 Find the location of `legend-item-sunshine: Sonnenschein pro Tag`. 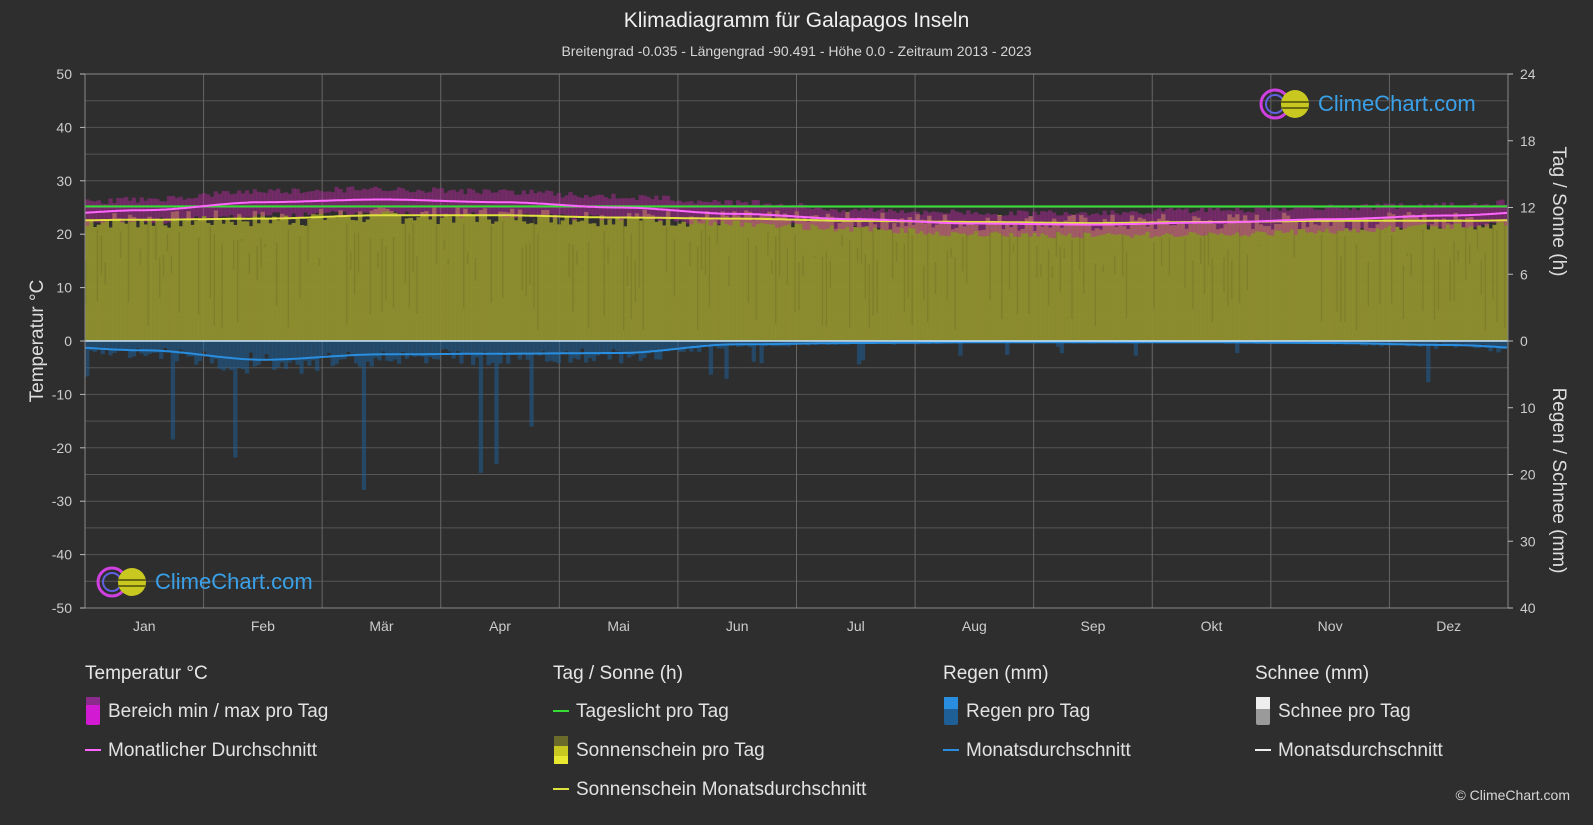

legend-item-sunshine: Sonnenschein pro Tag is located at coordinates (659, 747).